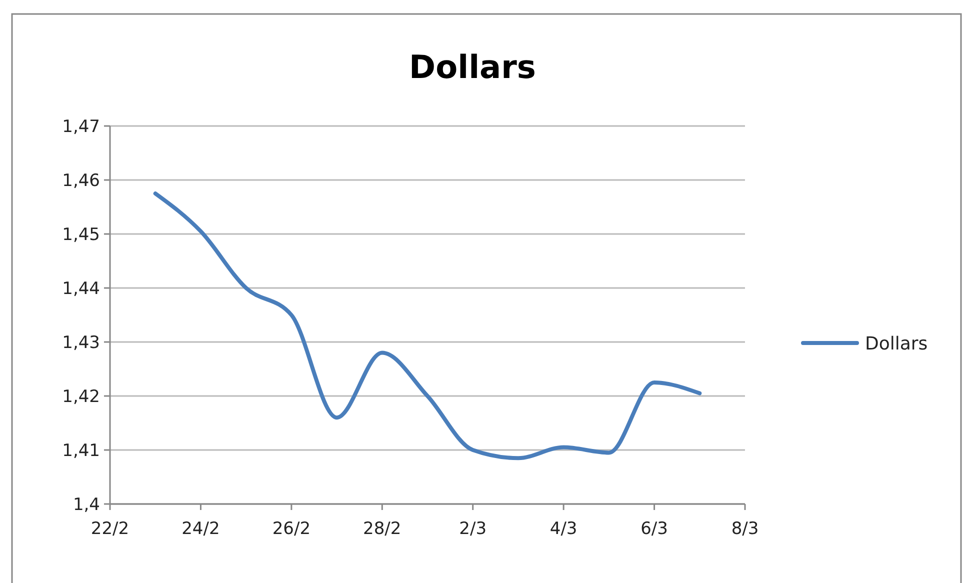 The width and height of the screenshot is (963, 583). Describe the element at coordinates (81, 126) in the screenshot. I see `y-tick-label: 1,47` at that location.